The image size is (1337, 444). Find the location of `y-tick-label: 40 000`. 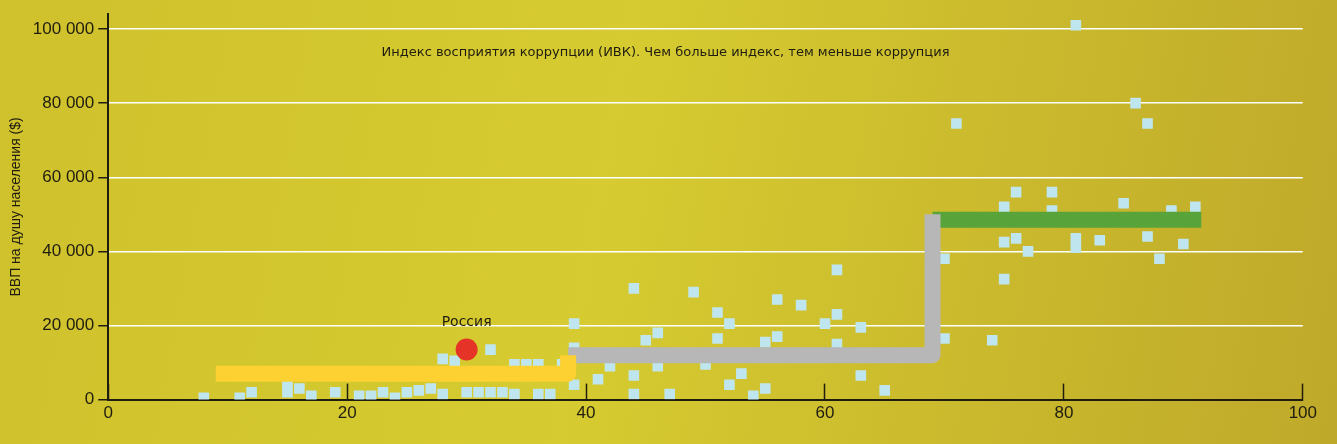

y-tick-label: 40 000 is located at coordinates (68, 251).